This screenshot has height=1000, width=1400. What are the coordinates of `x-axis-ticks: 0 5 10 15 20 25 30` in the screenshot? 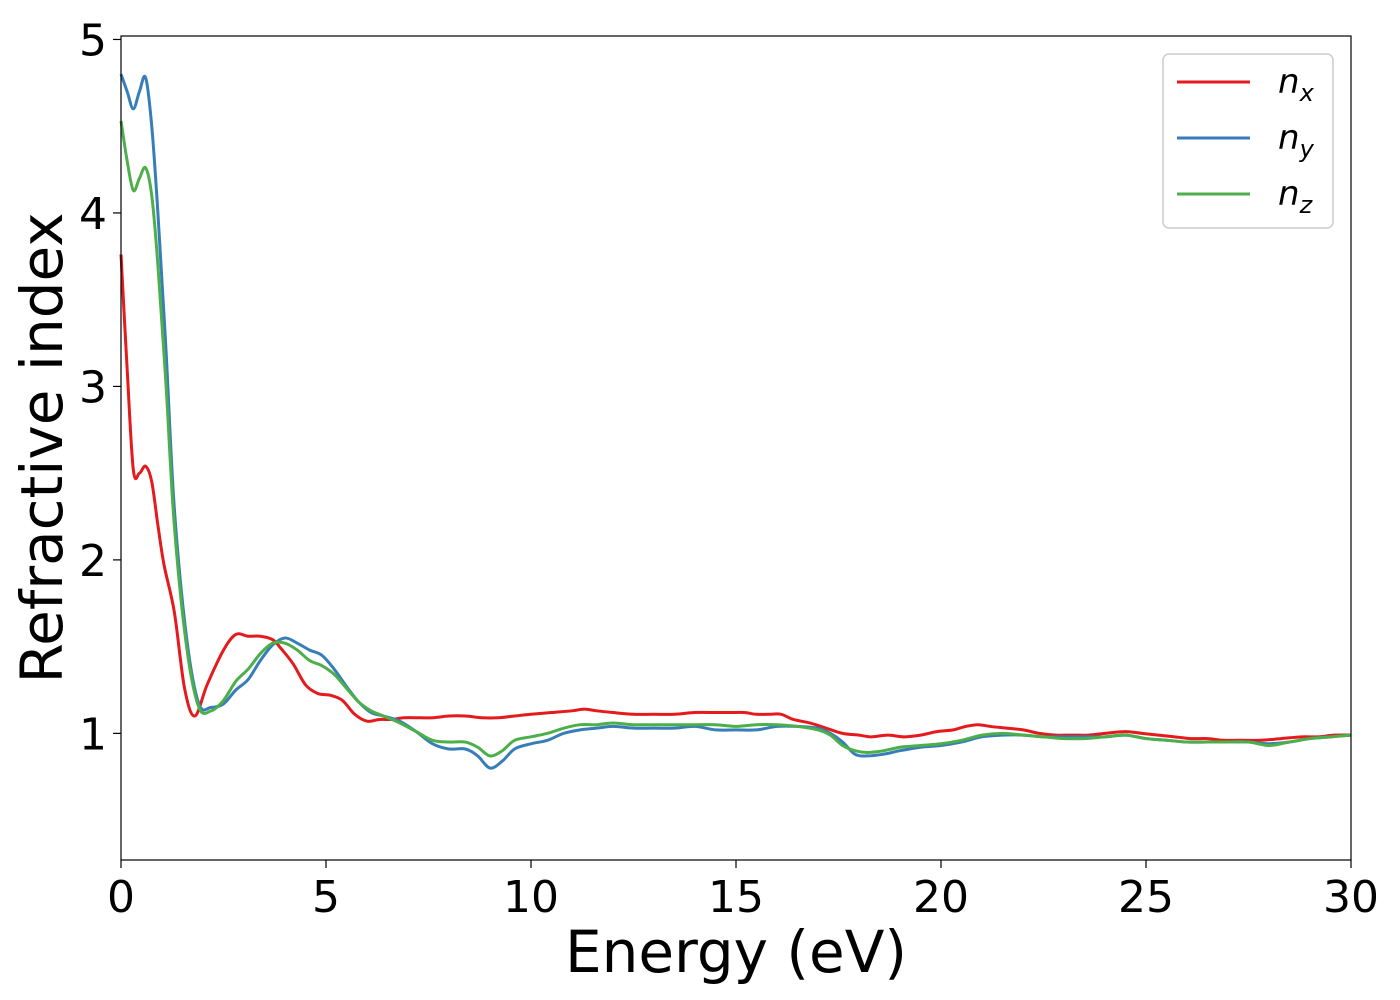 It's located at (743, 891).